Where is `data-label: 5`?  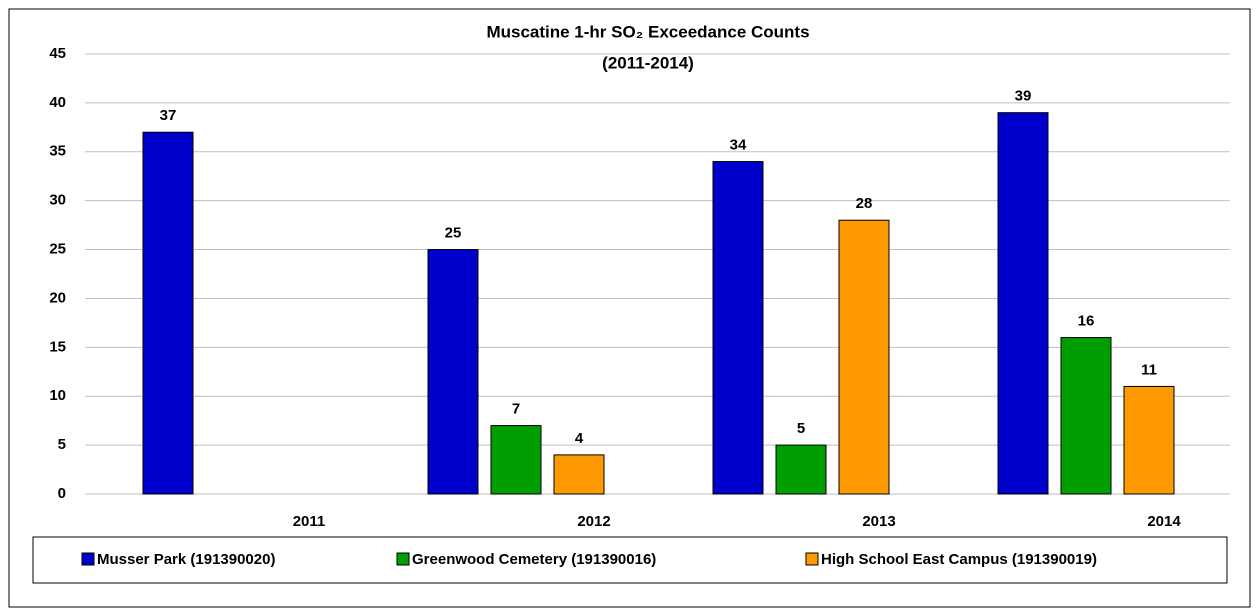
data-label: 5 is located at coordinates (801, 428).